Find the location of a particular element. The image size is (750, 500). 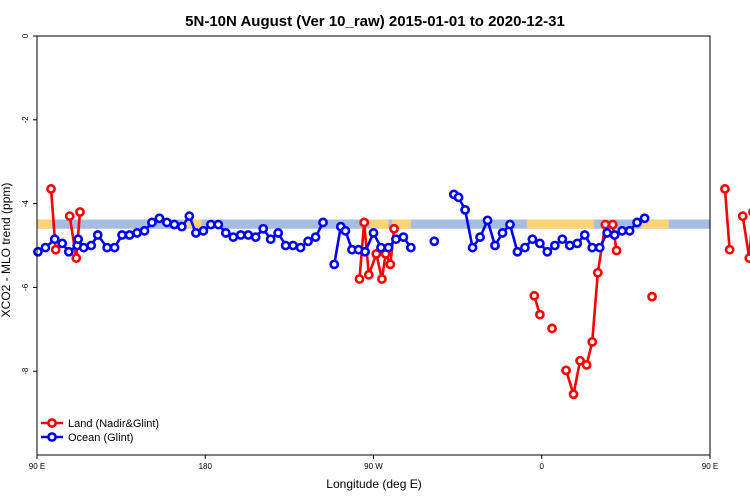

legend-marker-ocean is located at coordinates (52, 437).